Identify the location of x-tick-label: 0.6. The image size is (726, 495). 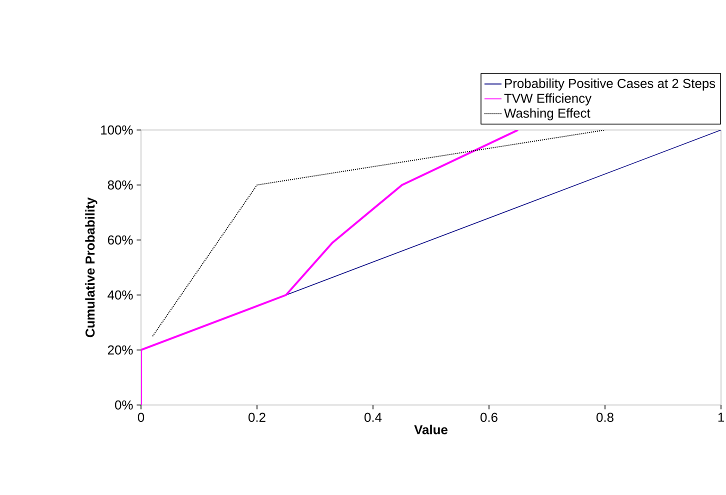
(489, 417).